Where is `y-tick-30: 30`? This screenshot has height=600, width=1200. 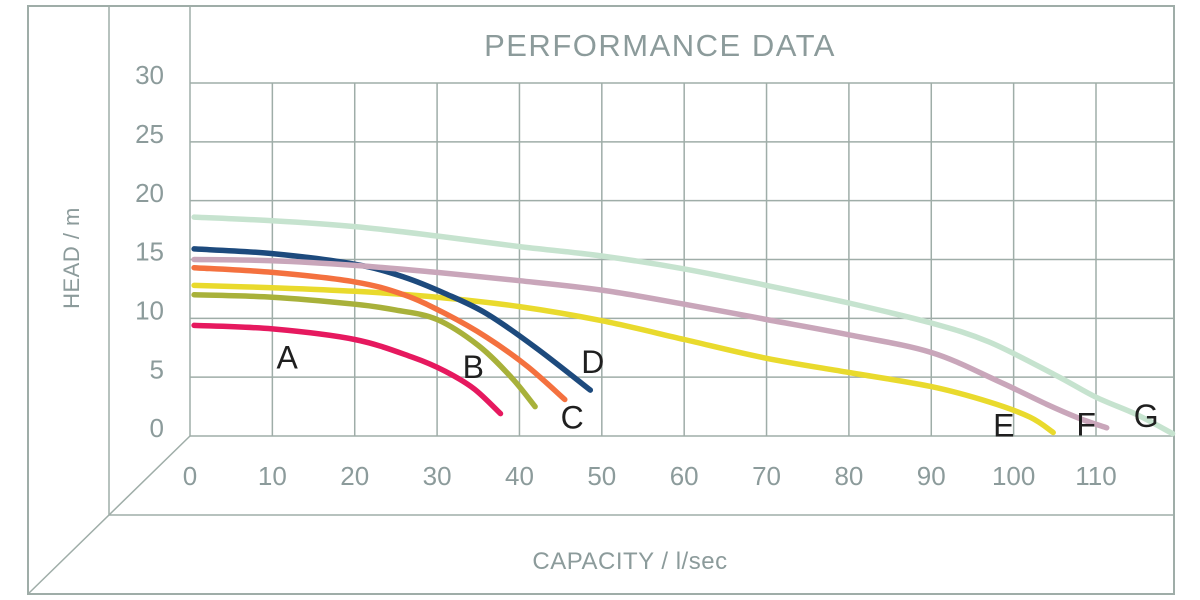 y-tick-30: 30 is located at coordinates (149, 75).